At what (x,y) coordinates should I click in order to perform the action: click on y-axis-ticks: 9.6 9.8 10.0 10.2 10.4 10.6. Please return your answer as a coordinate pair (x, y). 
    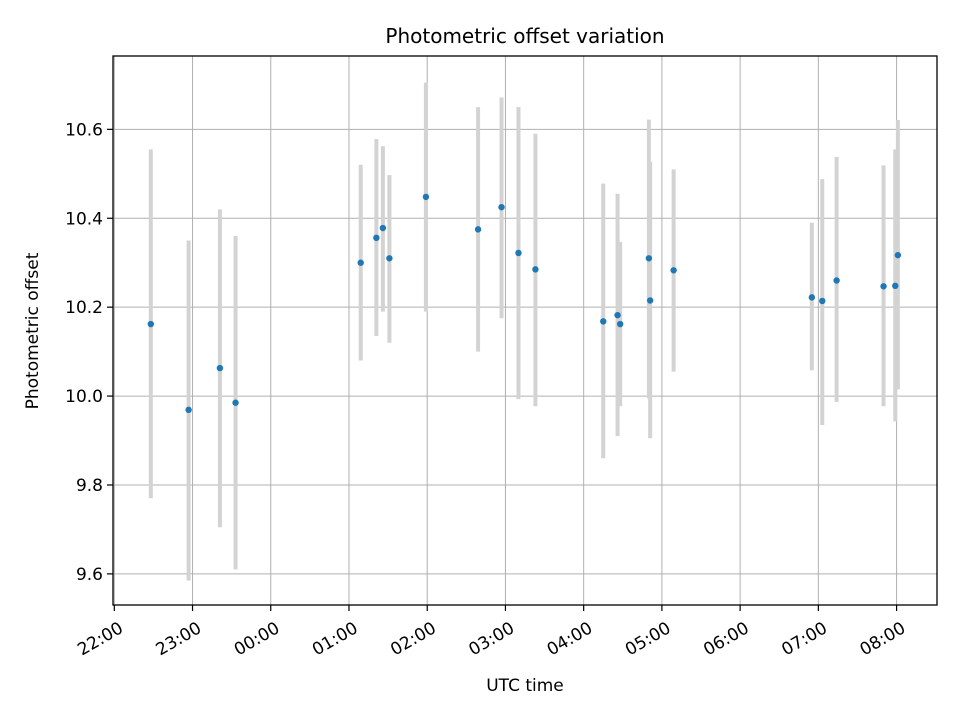
    Looking at the image, I should click on (89, 352).